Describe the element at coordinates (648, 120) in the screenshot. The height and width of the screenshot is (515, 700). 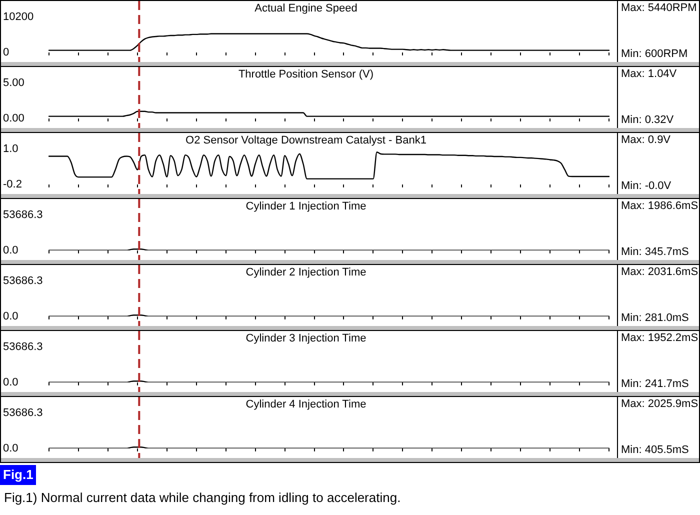
I see `text: Min: 0.32V` at that location.